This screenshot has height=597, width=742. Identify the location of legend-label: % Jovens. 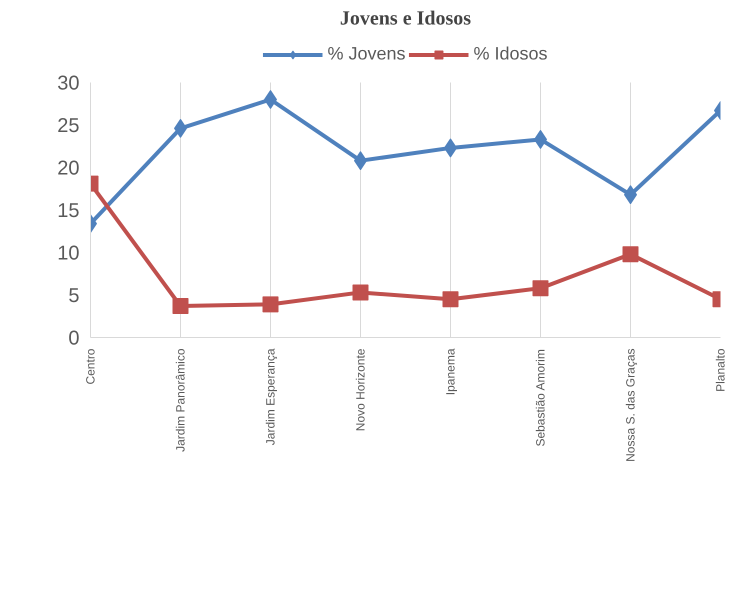
(366, 54).